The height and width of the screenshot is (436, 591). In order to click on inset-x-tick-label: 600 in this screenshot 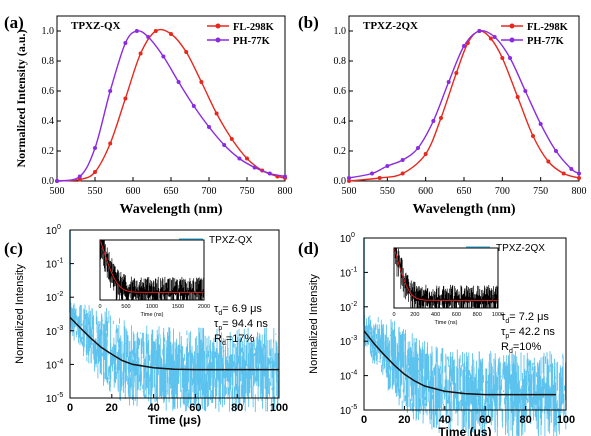, I will do `click(456, 315)`.